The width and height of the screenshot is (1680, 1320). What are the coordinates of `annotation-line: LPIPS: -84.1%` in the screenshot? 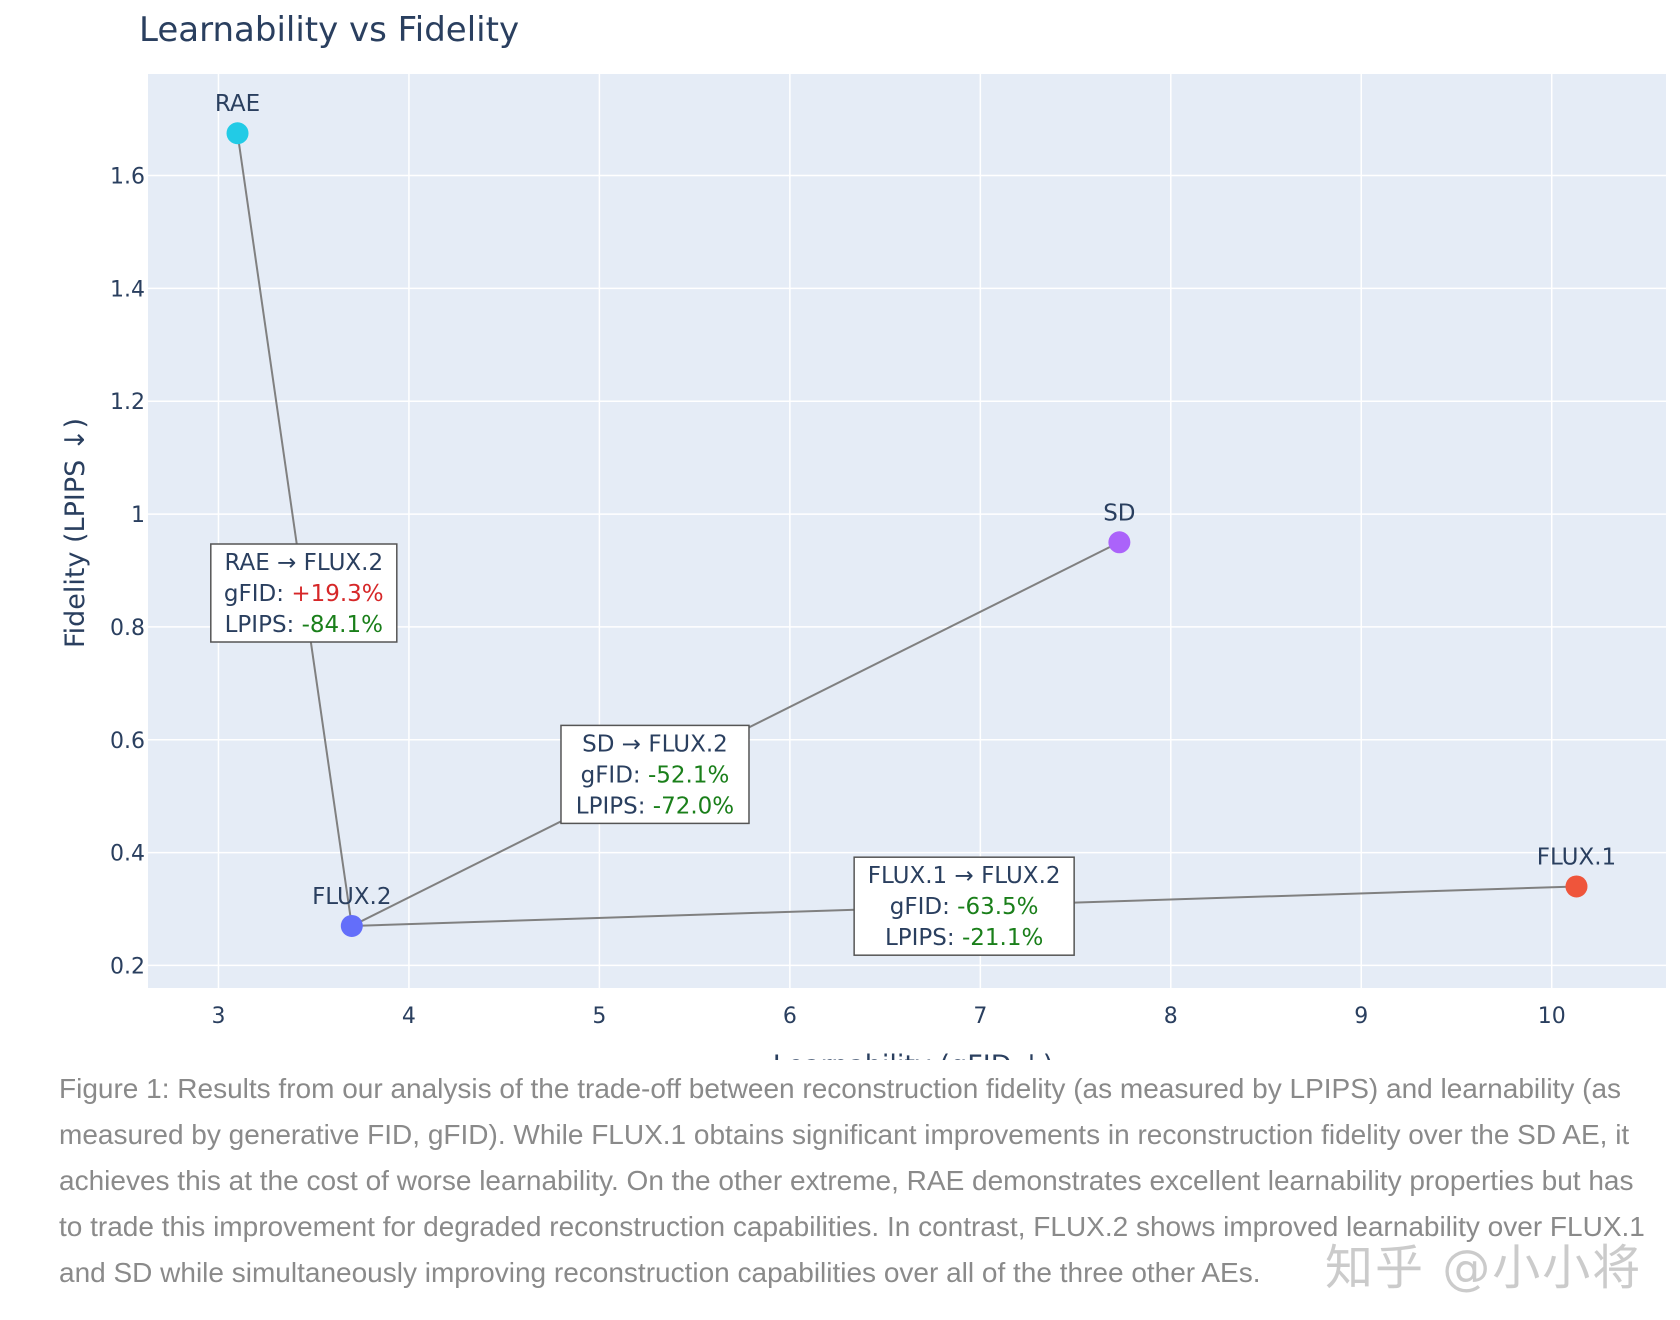 It's located at (304, 625).